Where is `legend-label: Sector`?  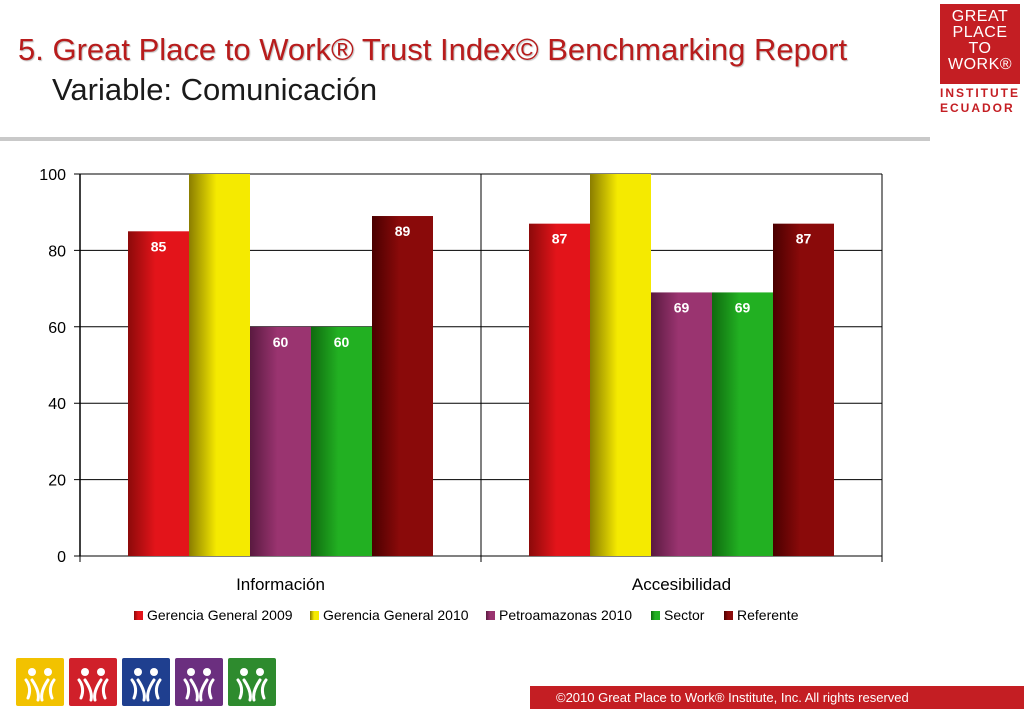
legend-label: Sector is located at coordinates (684, 615).